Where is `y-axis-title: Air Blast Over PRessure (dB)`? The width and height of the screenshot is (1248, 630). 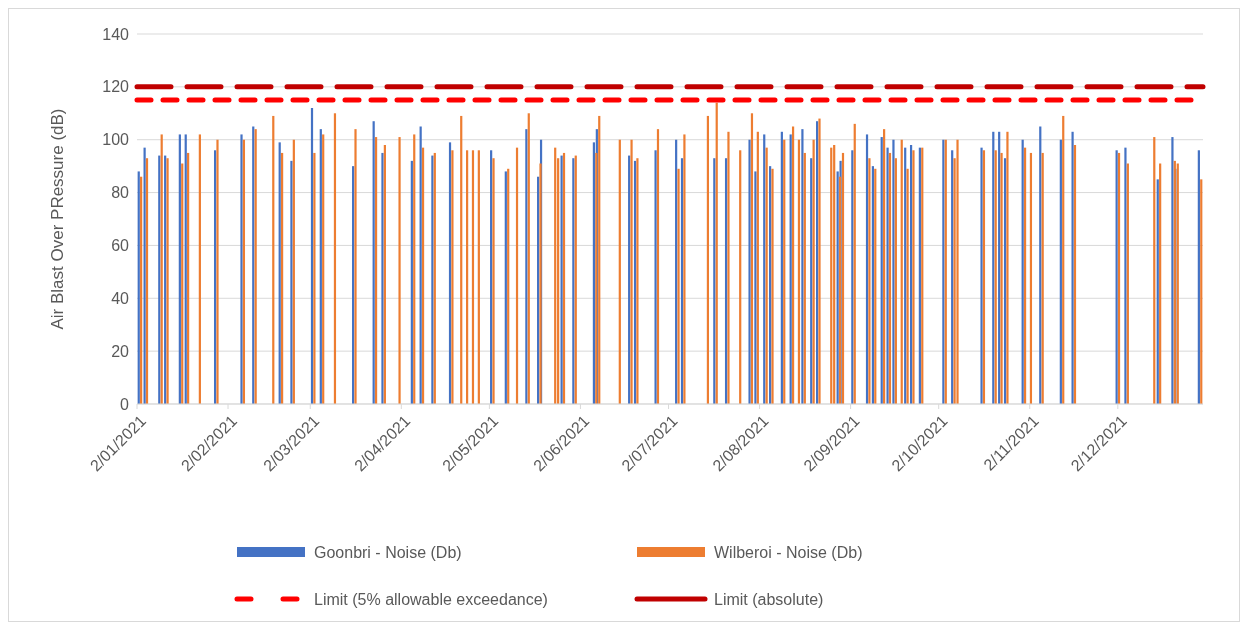 y-axis-title: Air Blast Over PRessure (dB) is located at coordinates (57, 219).